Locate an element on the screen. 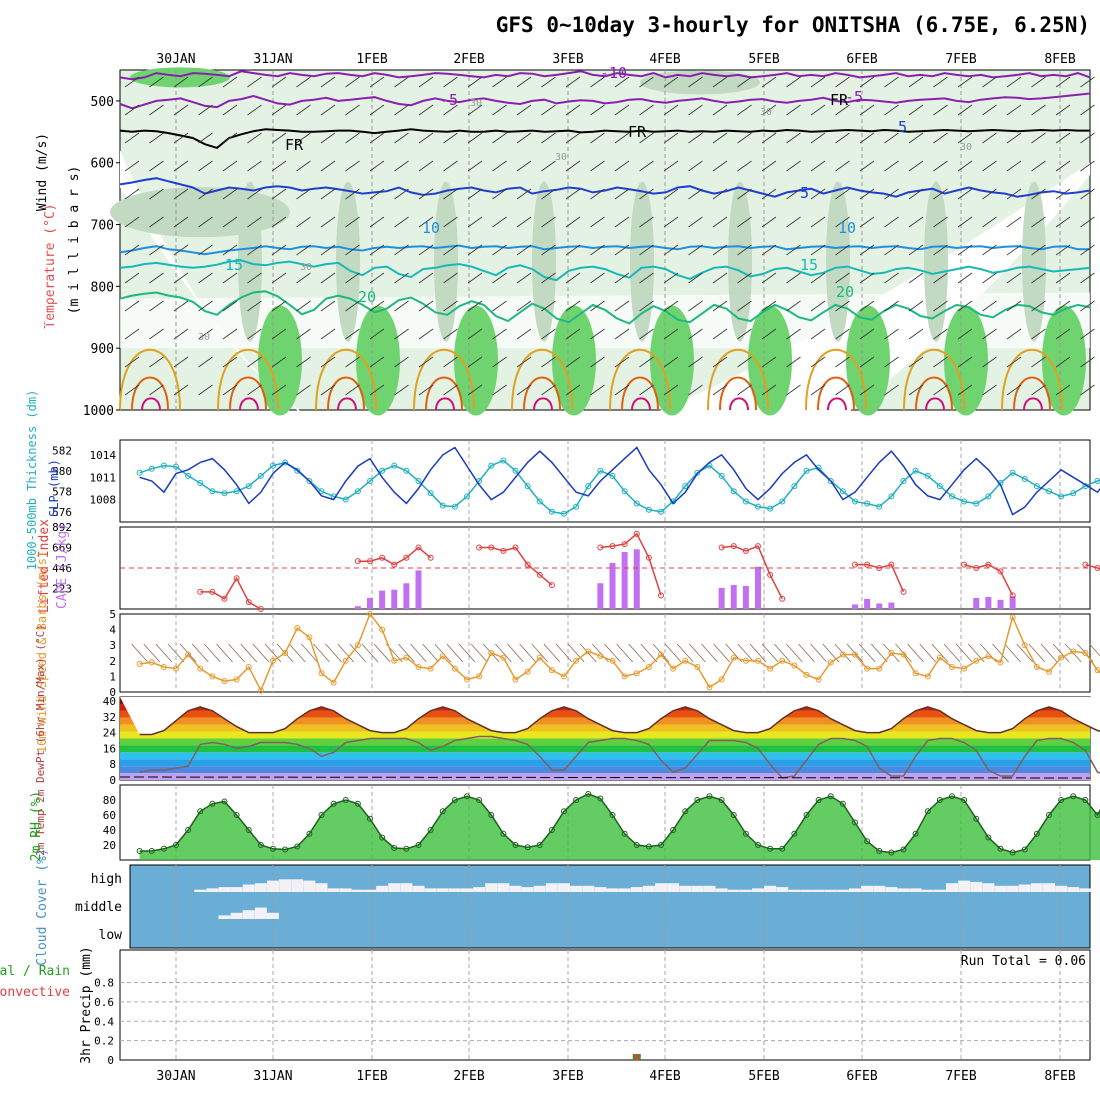 Image resolution: width=1100 pixels, height=1100 pixels. rh-mid-patch is located at coordinates (200, 212).